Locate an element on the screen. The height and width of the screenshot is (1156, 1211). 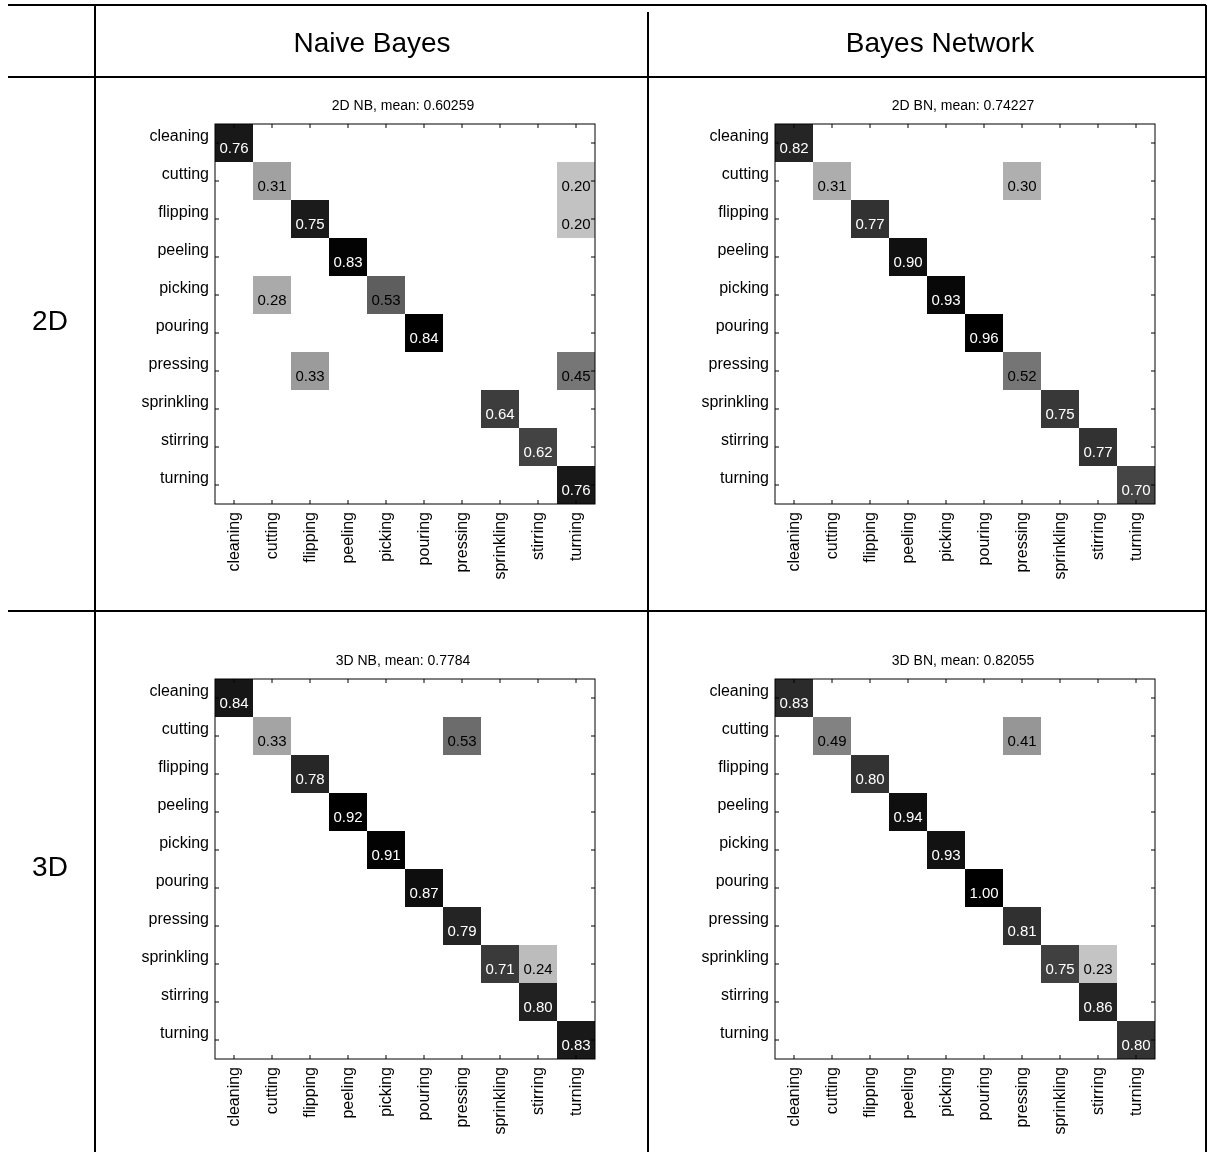
text: Bayes Network is located at coordinates (940, 42).